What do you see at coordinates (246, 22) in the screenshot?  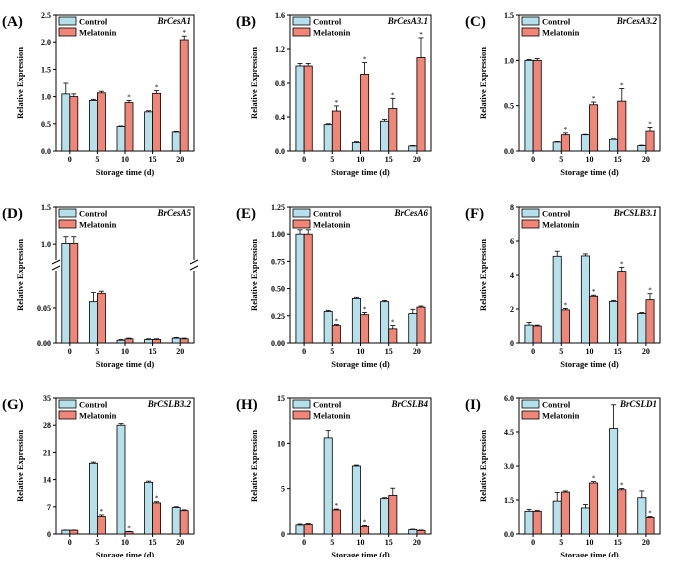 I see `panel-label: (B)` at bounding box center [246, 22].